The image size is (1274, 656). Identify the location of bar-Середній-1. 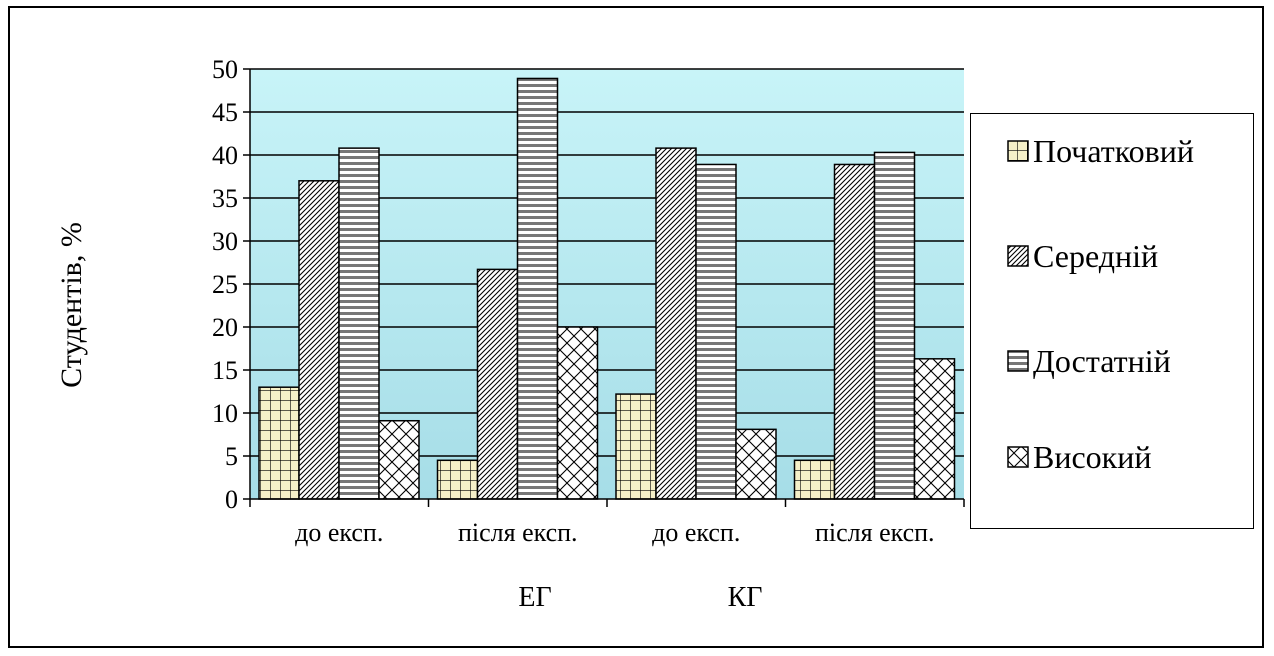
(497, 384).